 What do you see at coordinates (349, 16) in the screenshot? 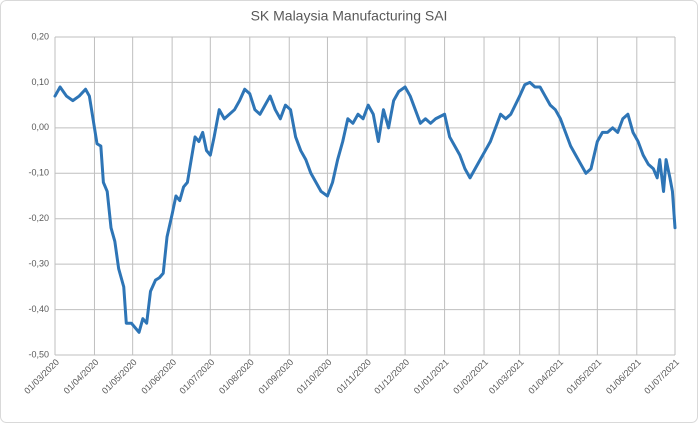
I see `chart-title: SK Malaysia Manufacturing SAI` at bounding box center [349, 16].